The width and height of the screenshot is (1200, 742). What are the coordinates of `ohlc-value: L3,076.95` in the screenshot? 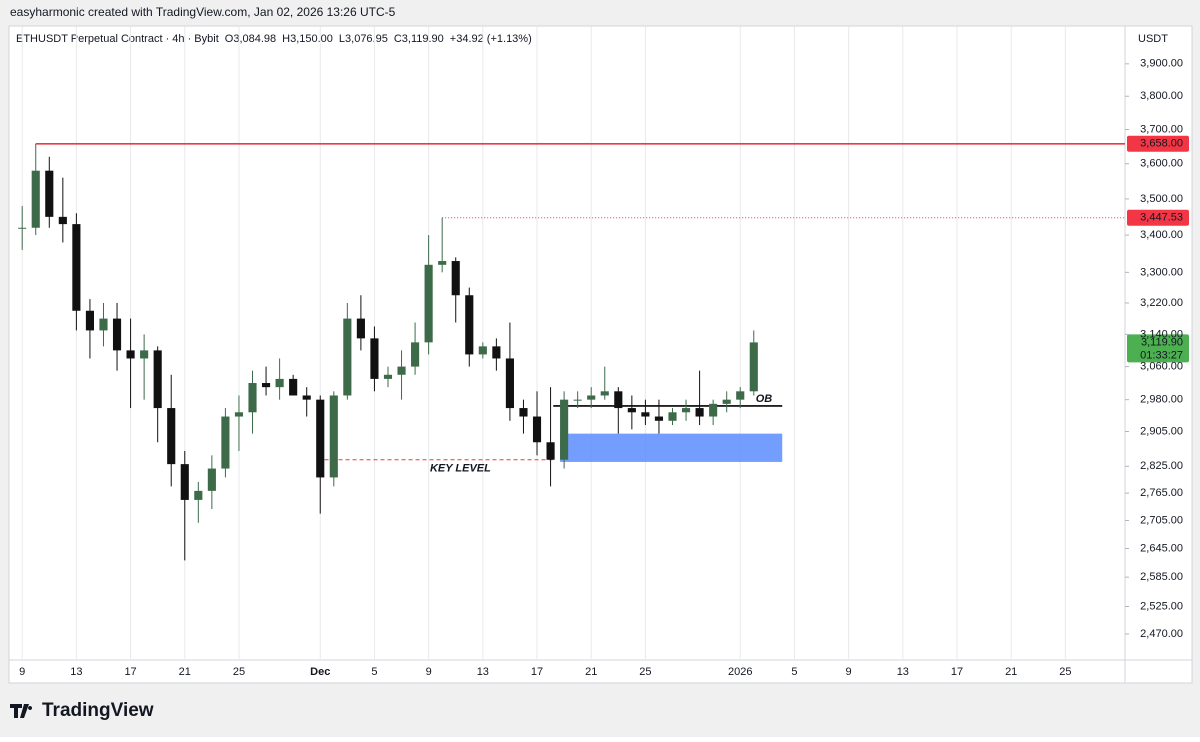 It's located at (363, 39).